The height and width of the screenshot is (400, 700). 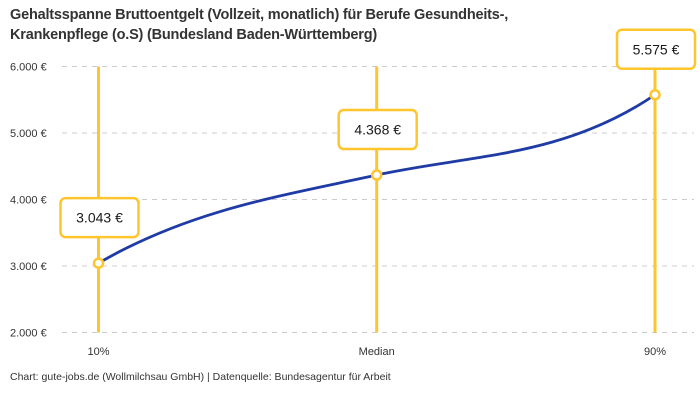 What do you see at coordinates (28, 134) in the screenshot?
I see `y-axis-tick-label: 5.000 €` at bounding box center [28, 134].